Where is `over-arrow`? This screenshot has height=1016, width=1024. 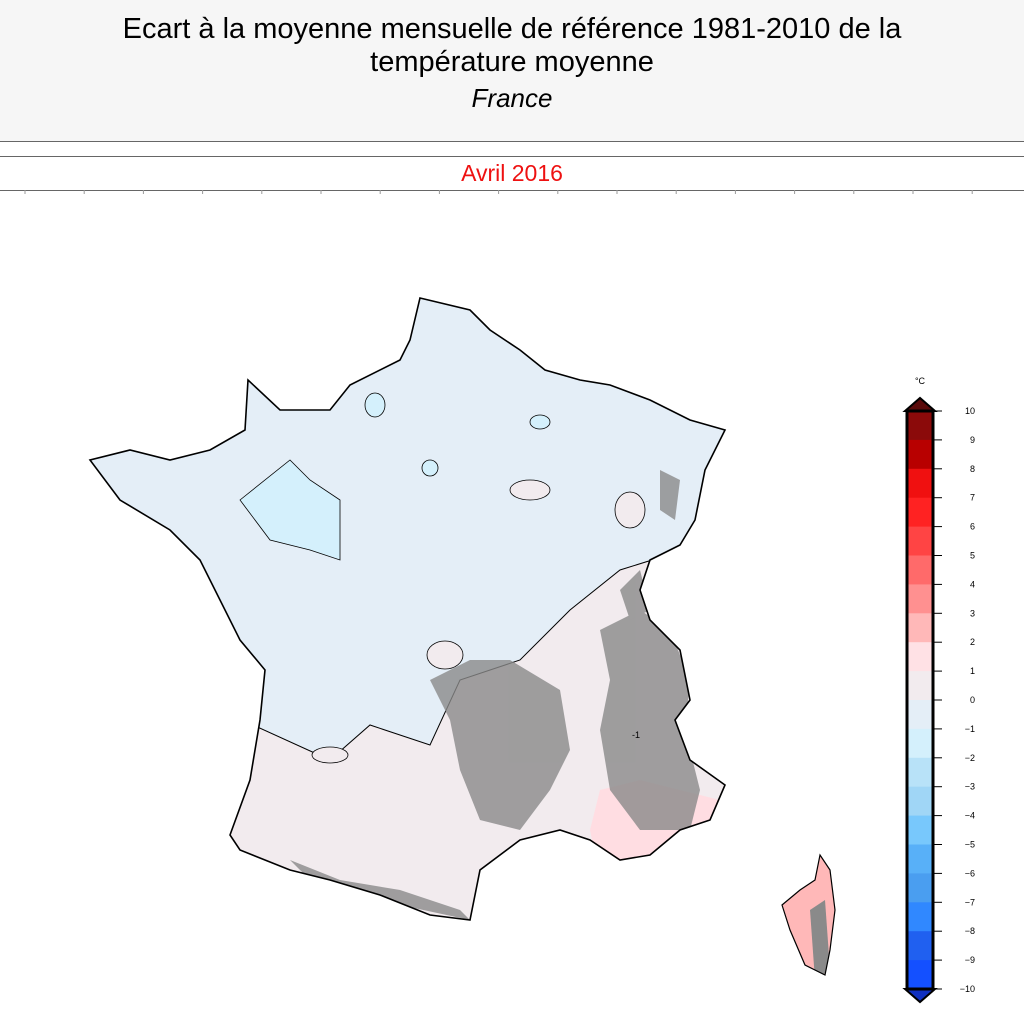 over-arrow is located at coordinates (920, 404).